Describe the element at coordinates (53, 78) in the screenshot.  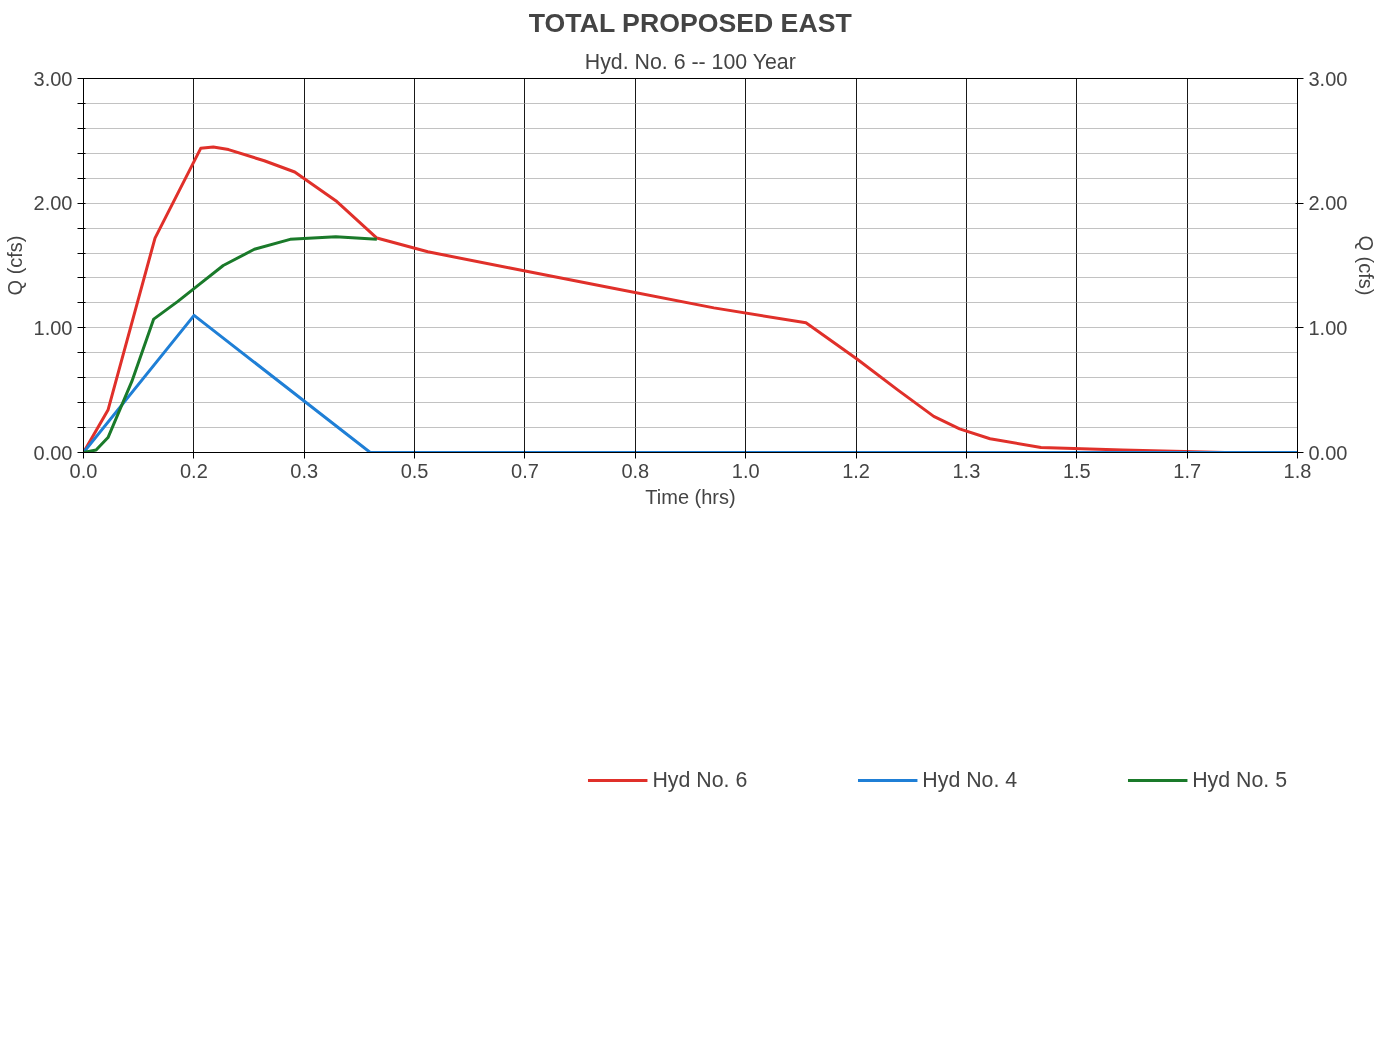
I see `y-tick-label: 3.00` at that location.